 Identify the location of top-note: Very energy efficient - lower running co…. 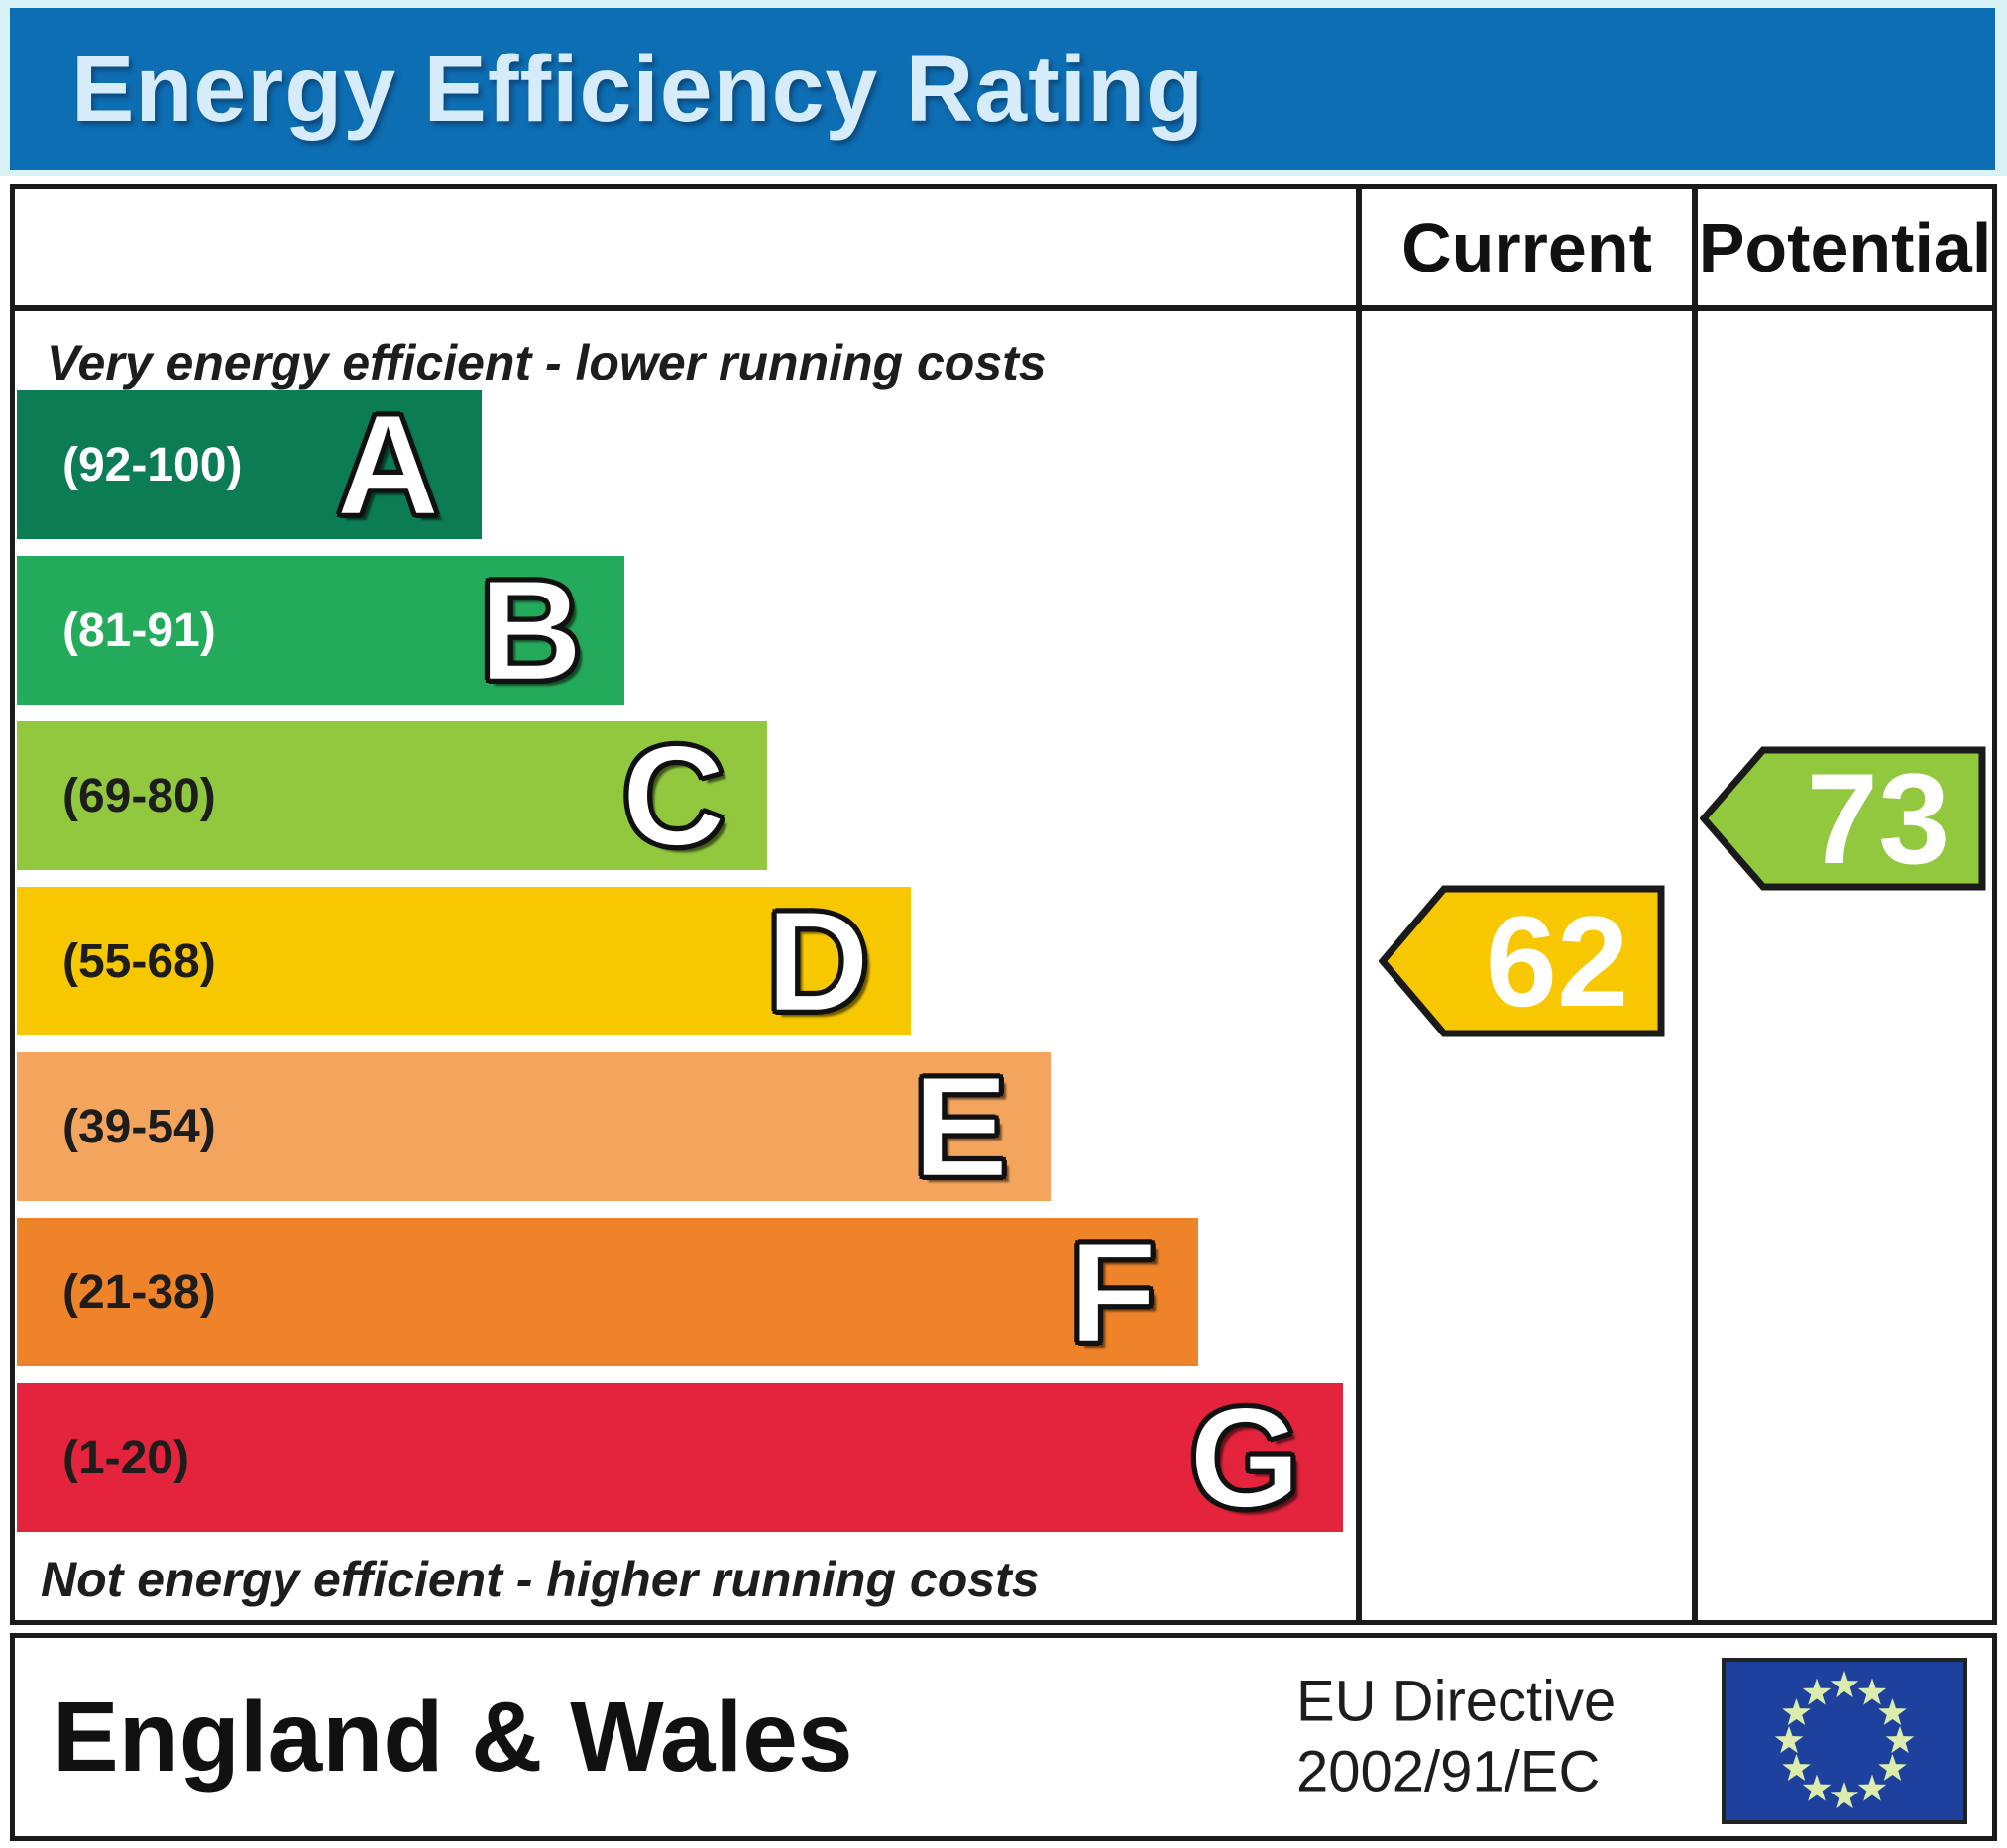
(547, 363).